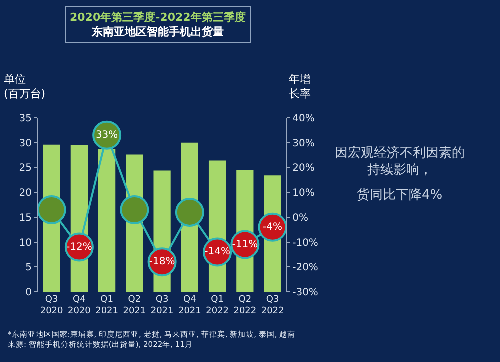  Describe the element at coordinates (25, 168) in the screenshot. I see `y-tick-label: 25` at that location.